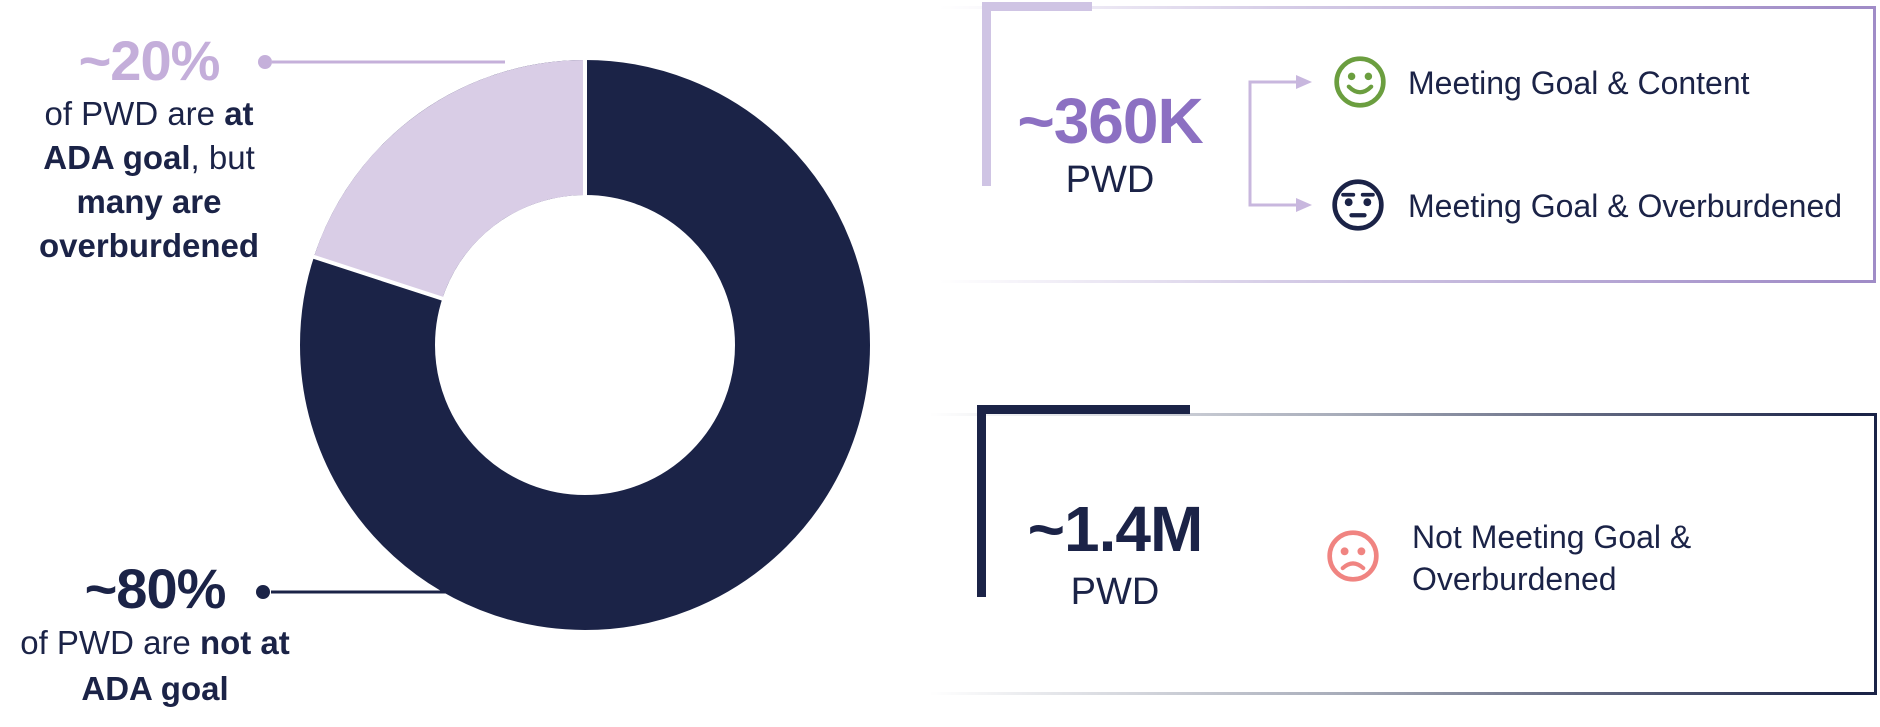 The height and width of the screenshot is (727, 1880). Describe the element at coordinates (1875, 554) in the screenshot. I see `not-meeting-goal-box-border-right` at that location.